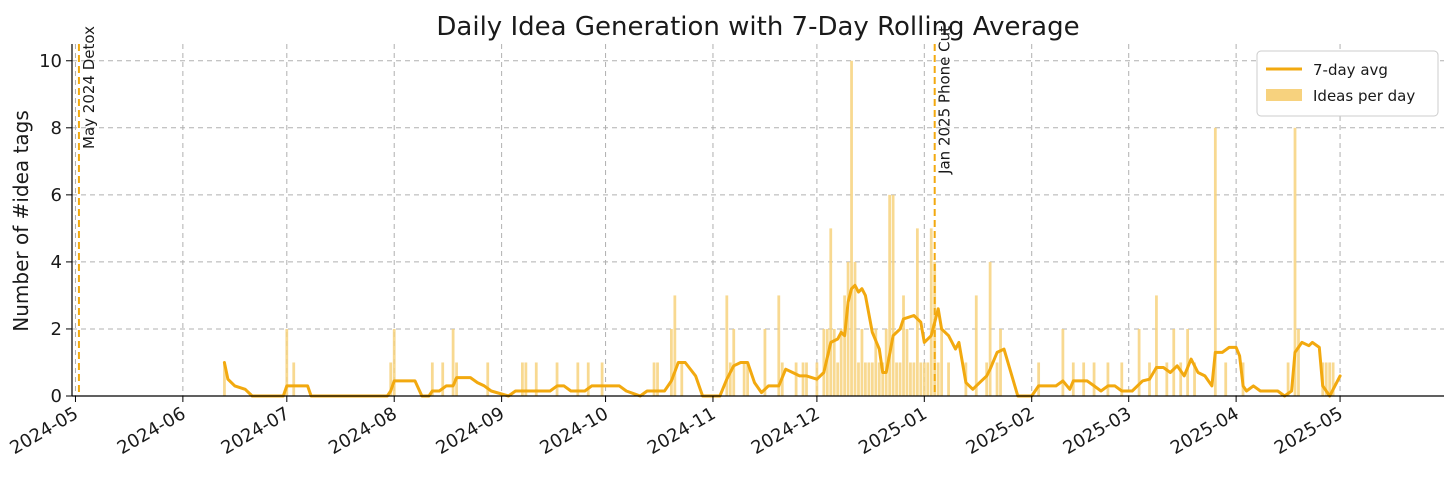 Image resolution: width=1456 pixels, height=478 pixels. I want to click on legend-box, so click(1347, 83).